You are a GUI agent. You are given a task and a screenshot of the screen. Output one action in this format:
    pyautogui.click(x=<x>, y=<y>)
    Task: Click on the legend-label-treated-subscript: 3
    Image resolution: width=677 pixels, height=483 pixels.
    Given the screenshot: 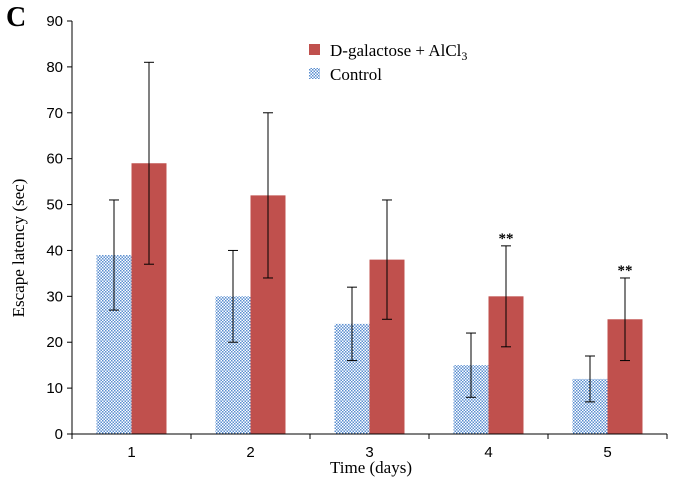 What is the action you would take?
    pyautogui.click(x=464, y=56)
    